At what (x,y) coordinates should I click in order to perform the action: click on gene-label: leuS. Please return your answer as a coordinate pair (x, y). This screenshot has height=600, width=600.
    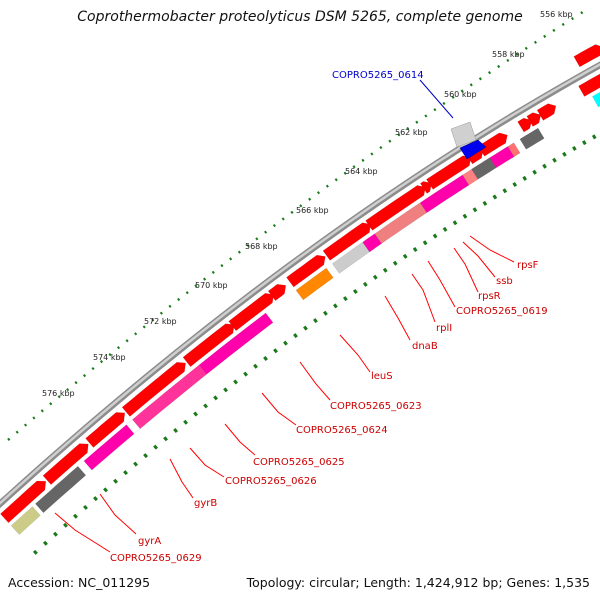
    Looking at the image, I should click on (382, 376).